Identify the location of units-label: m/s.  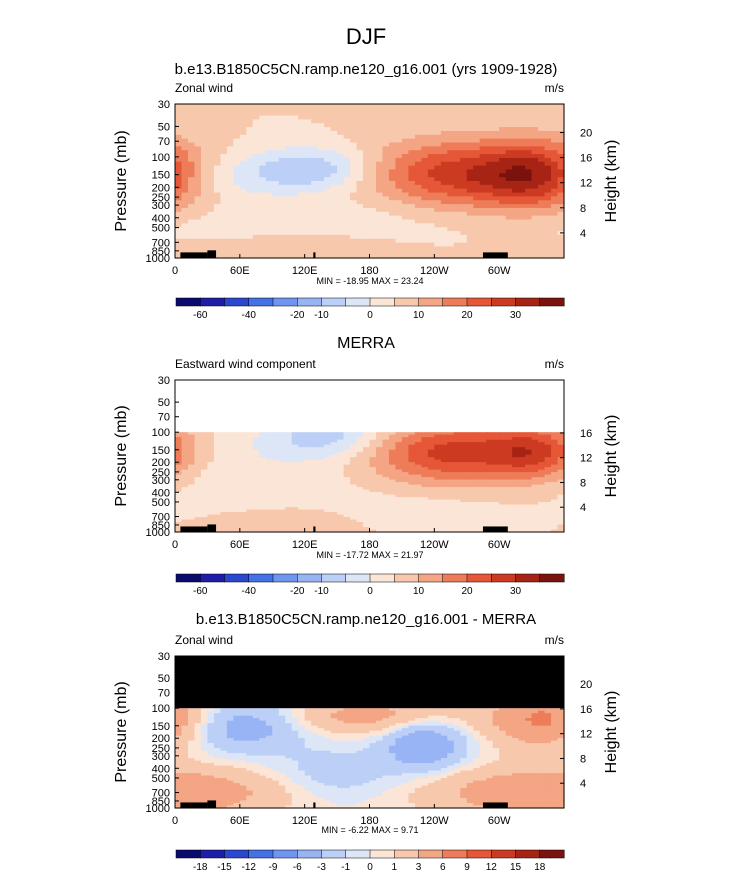
(554, 364).